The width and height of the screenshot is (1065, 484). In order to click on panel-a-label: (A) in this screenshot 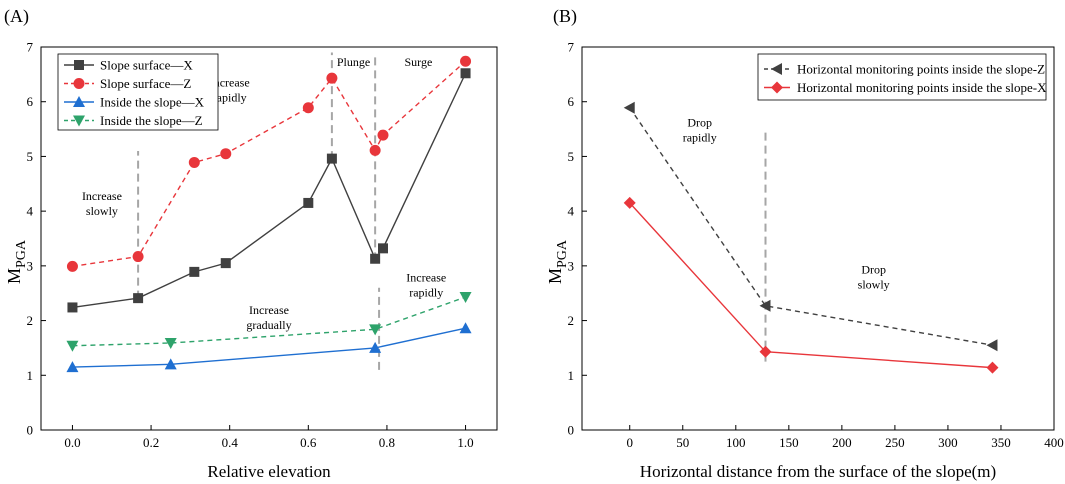, I will do `click(16, 16)`.